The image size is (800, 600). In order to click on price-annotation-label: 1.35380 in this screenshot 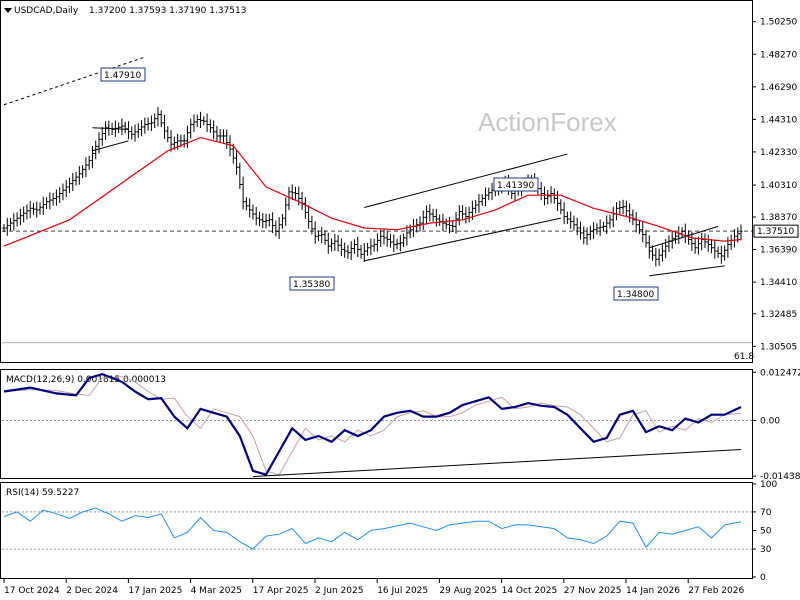, I will do `click(311, 285)`.